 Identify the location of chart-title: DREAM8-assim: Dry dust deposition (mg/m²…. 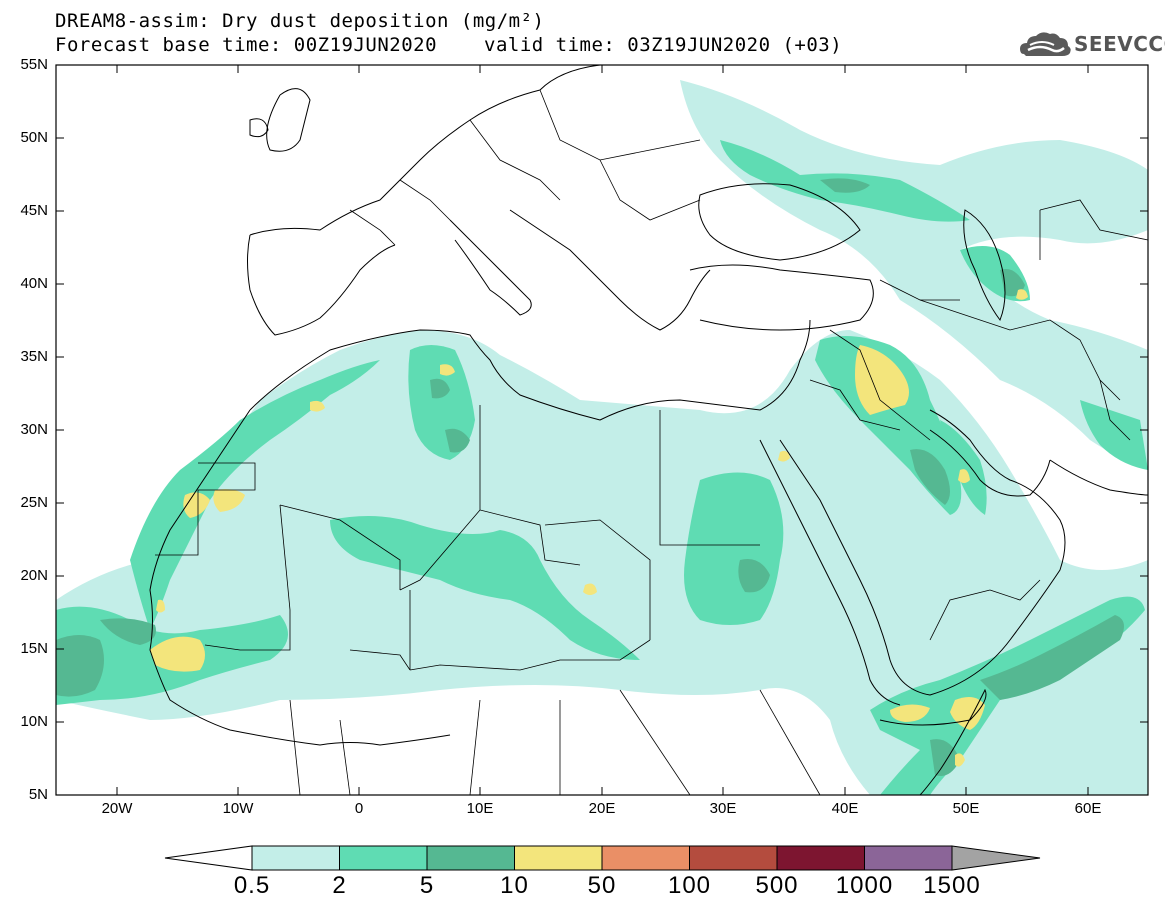
(300, 21).